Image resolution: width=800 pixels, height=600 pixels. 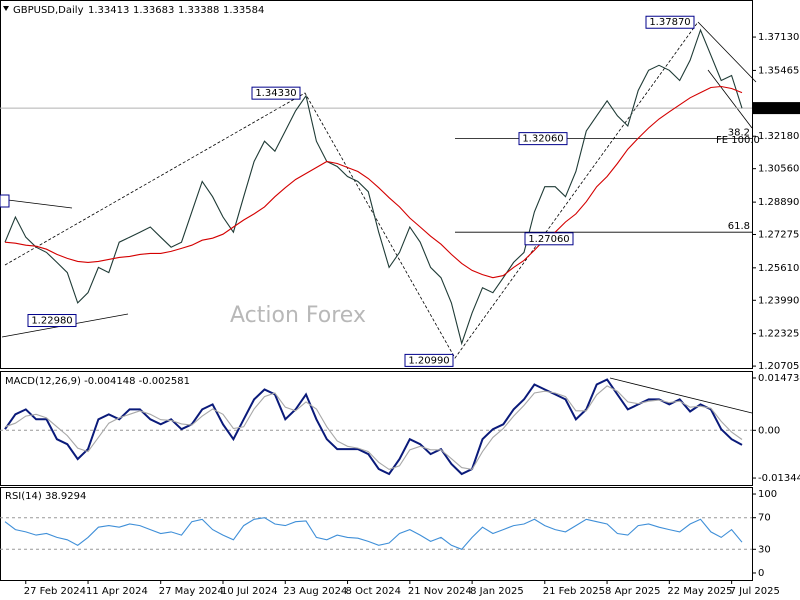 I want to click on macd-title: MACD(12,26,9) -0.004148 -0.002581, so click(x=97, y=381).